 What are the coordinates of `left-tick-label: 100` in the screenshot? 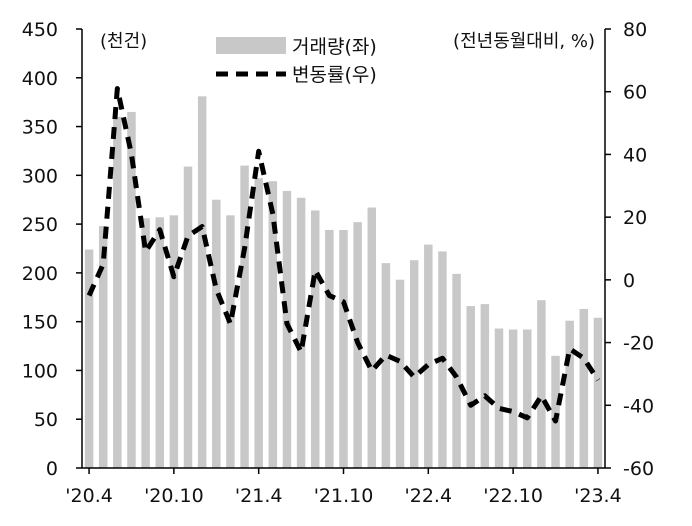 It's located at (40, 371).